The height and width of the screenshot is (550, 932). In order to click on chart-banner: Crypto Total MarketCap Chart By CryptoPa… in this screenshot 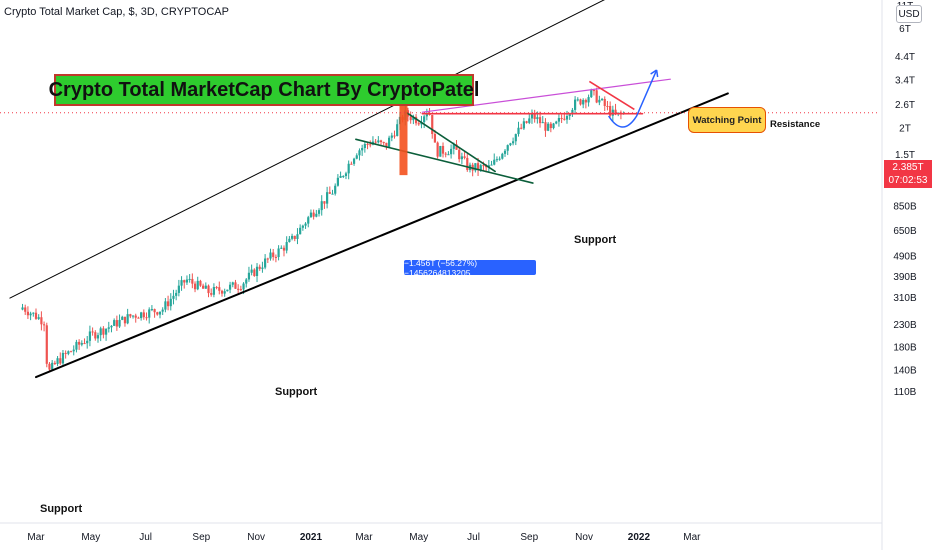, I will do `click(264, 90)`.